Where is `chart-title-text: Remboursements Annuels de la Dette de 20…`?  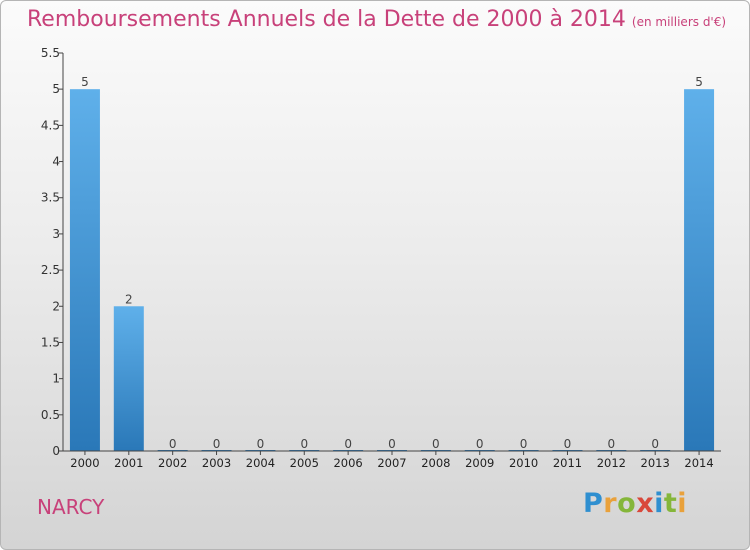
chart-title-text: Remboursements Annuels de la Dette de 20… is located at coordinates (326, 19).